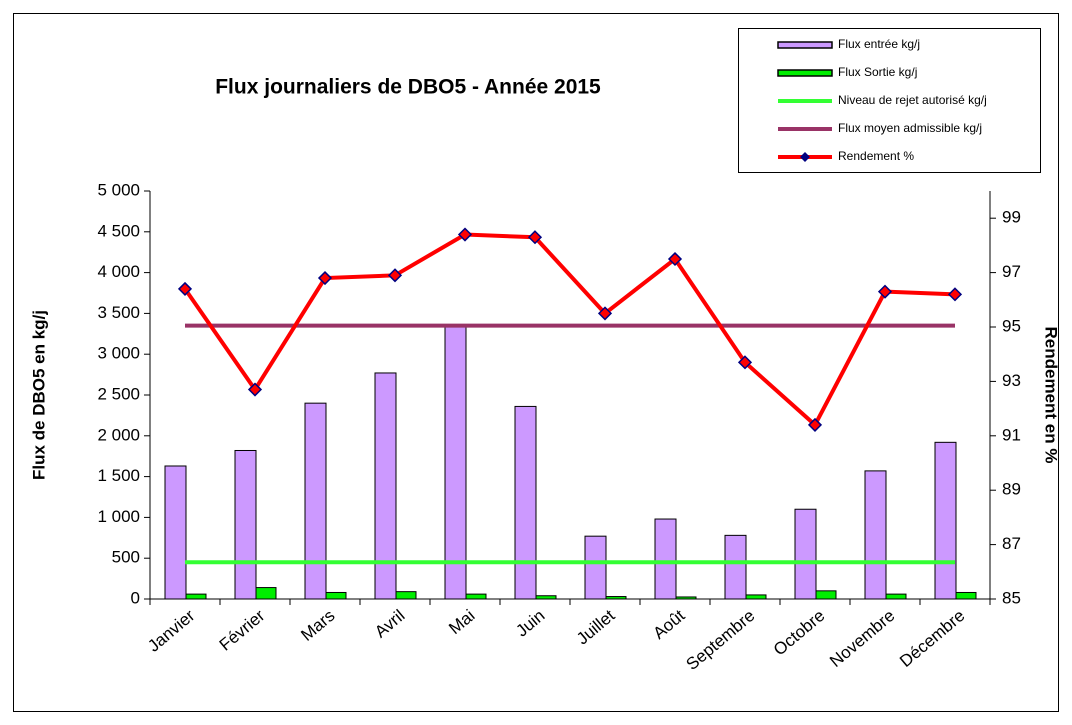 Image resolution: width=1072 pixels, height=725 pixels. I want to click on y-tick-label: 1 000, so click(118, 516).